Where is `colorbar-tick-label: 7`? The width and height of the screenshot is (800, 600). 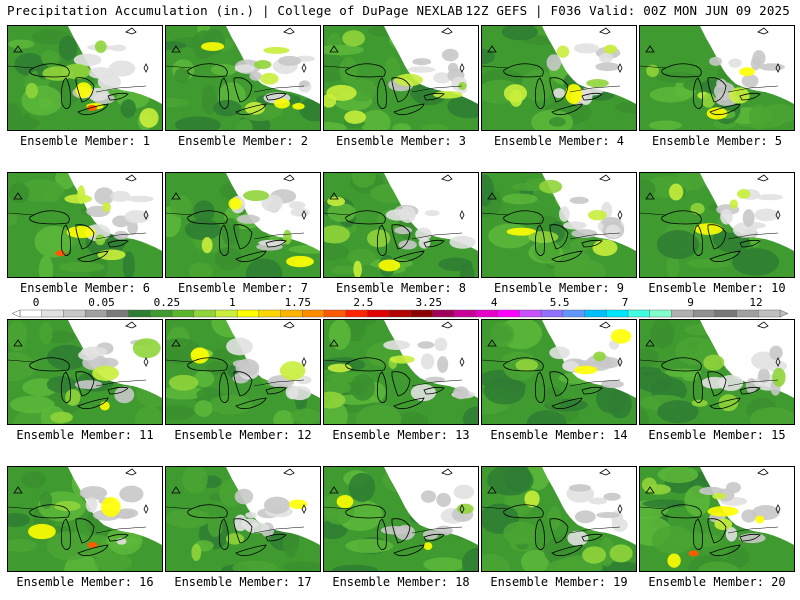 colorbar-tick-label: 7 is located at coordinates (625, 302).